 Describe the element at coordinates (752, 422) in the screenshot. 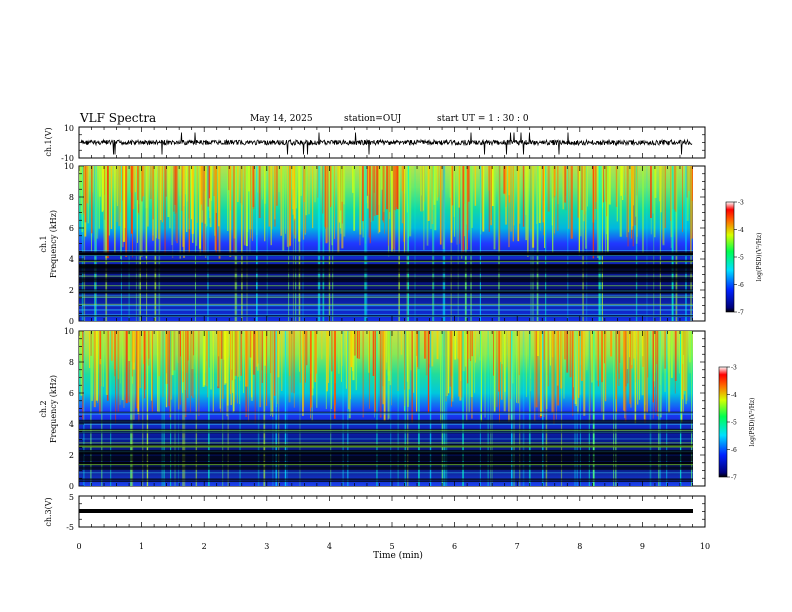

I see `ch2-colorbar-label: log(PSD)(V²/Hz)` at that location.